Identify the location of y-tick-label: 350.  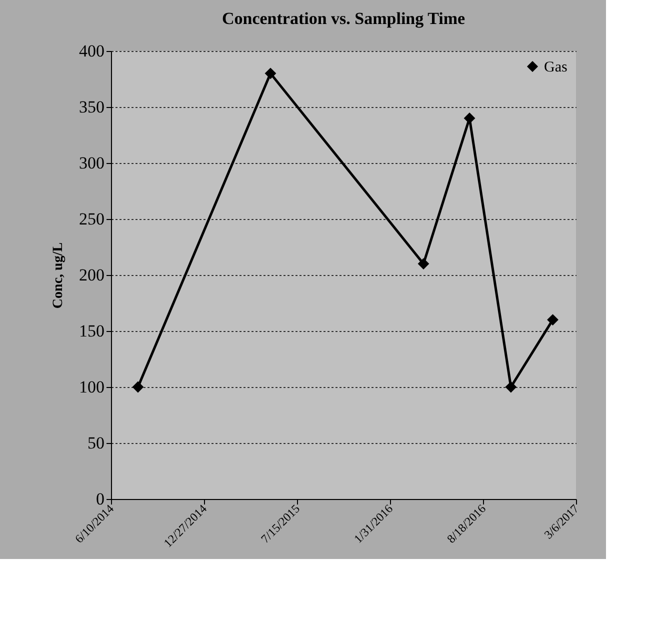
(91, 107).